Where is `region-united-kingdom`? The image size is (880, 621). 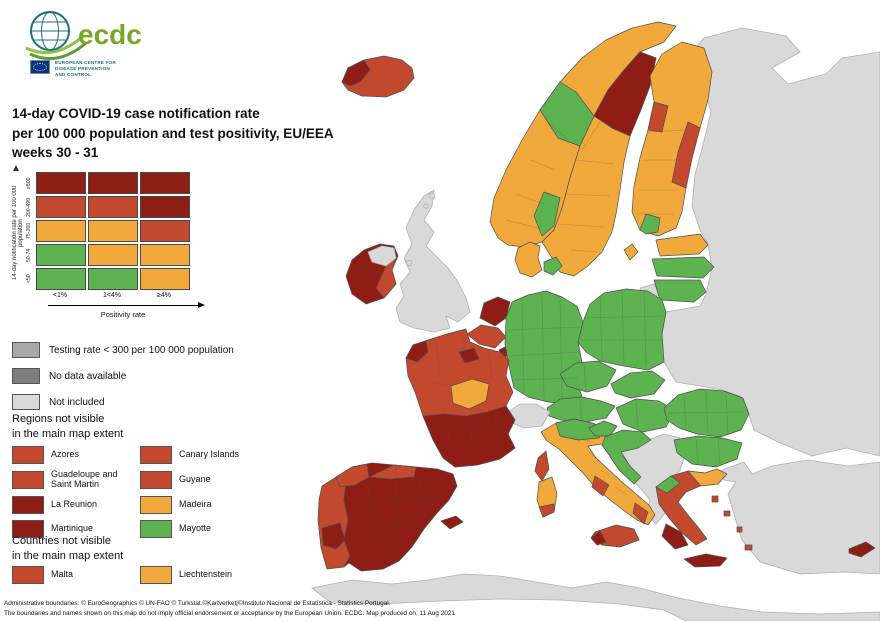 region-united-kingdom is located at coordinates (433, 261).